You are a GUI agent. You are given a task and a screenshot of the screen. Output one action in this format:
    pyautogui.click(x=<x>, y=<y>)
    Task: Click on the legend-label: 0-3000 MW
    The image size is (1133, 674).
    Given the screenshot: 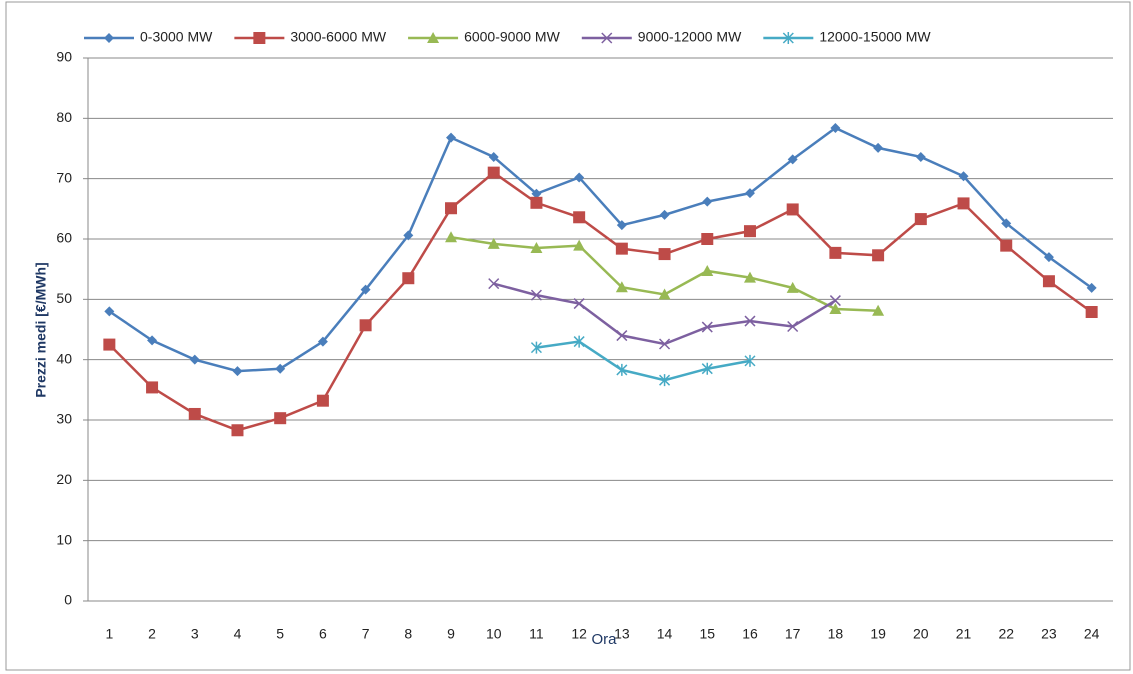 What is the action you would take?
    pyautogui.click(x=176, y=37)
    